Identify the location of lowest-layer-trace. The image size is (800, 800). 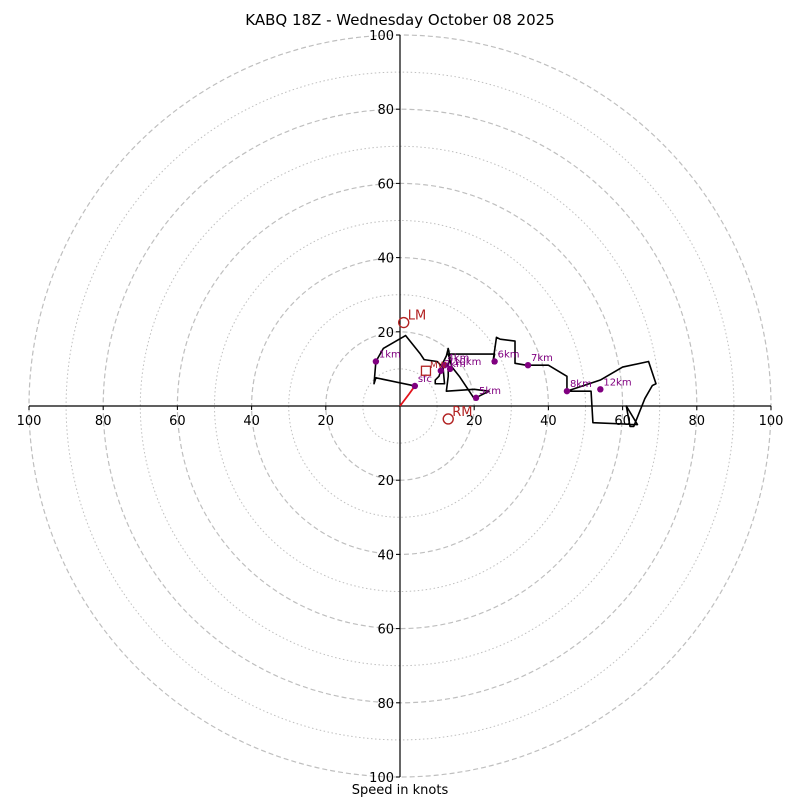
(407, 396).